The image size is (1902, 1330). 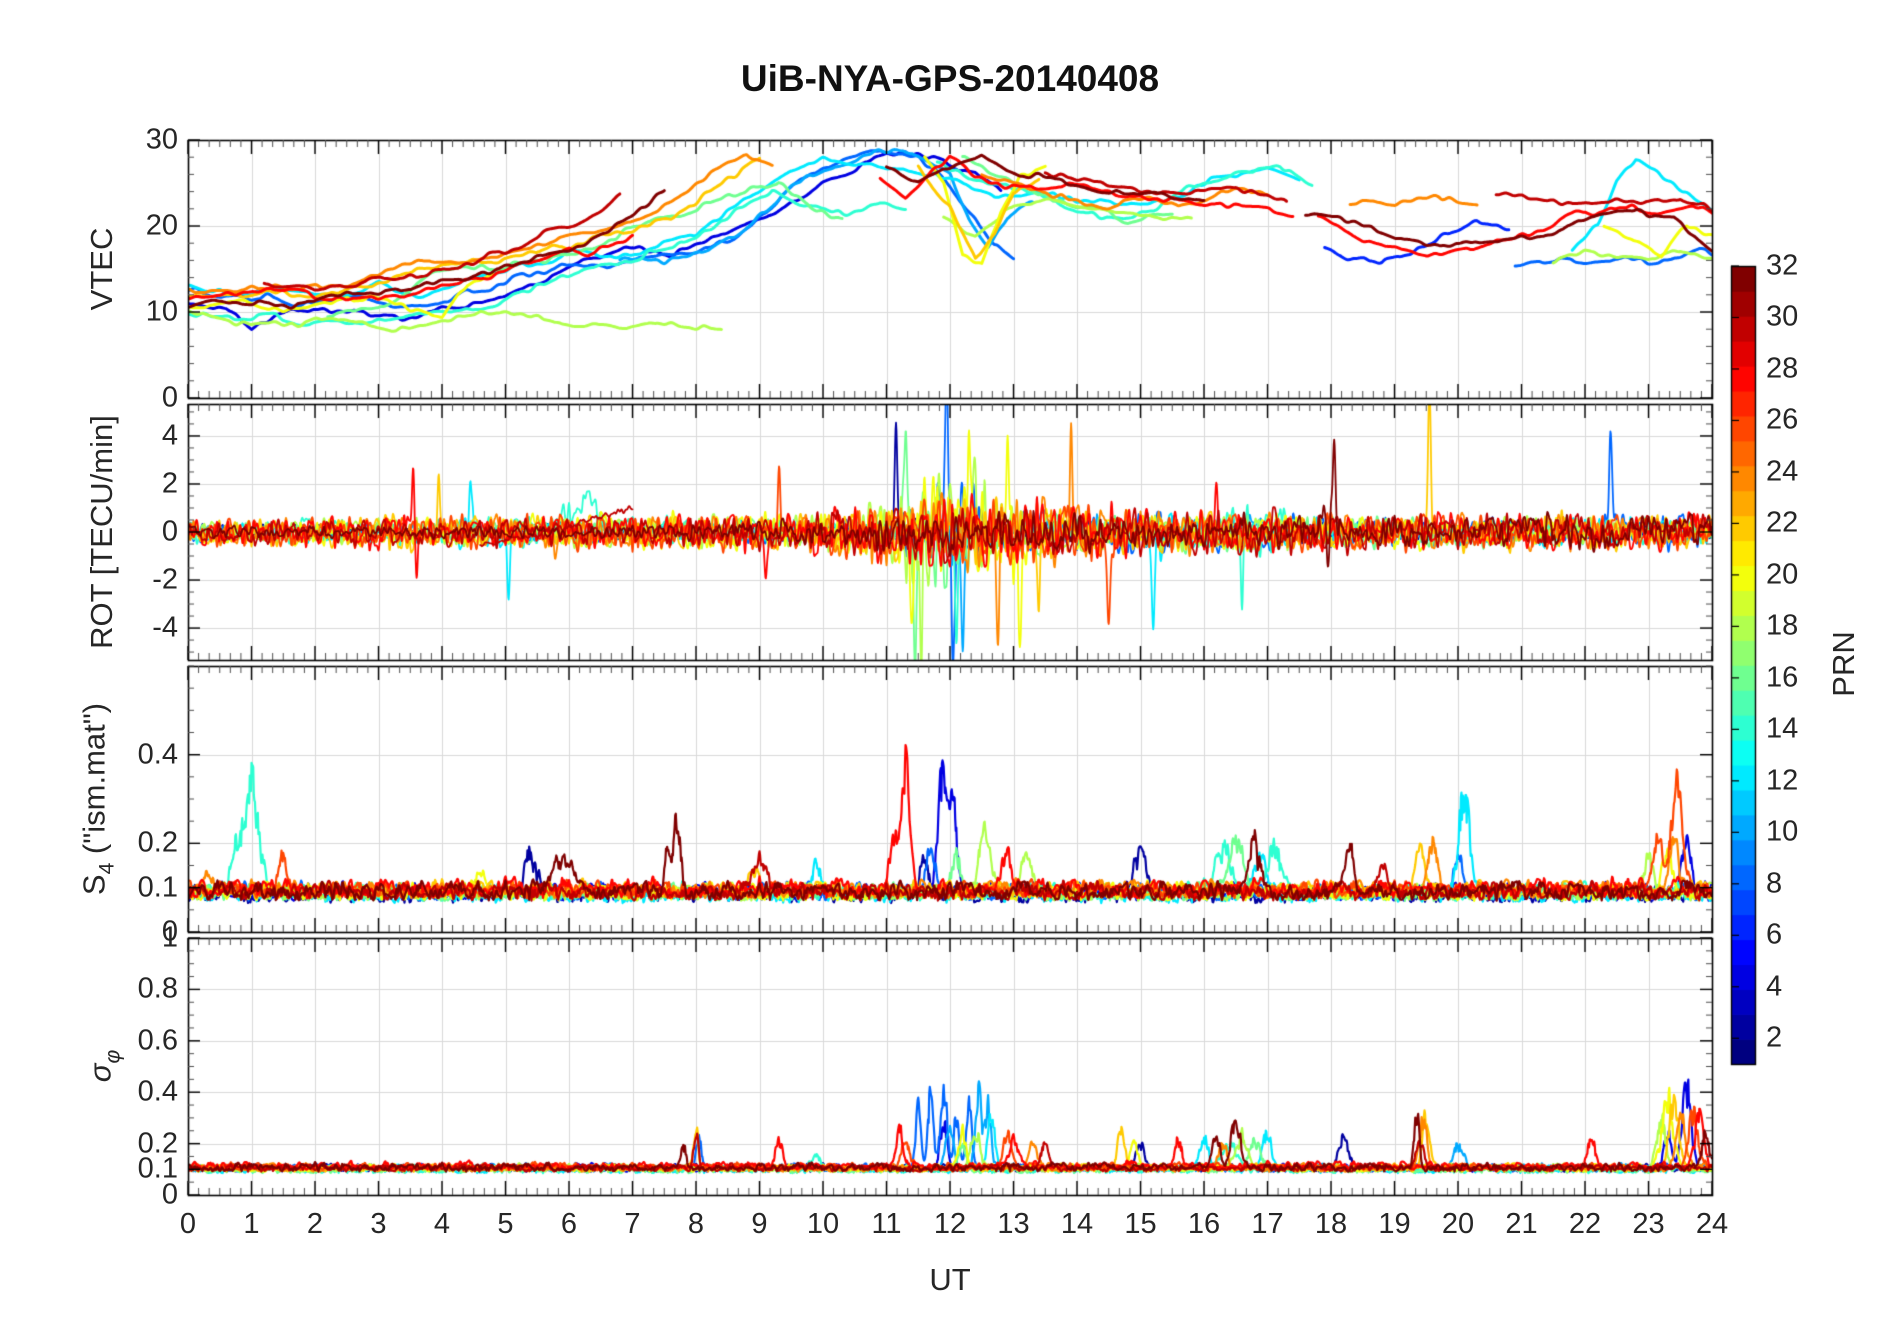 What do you see at coordinates (1782, 780) in the screenshot?
I see `colorbar-tick-label: 12` at bounding box center [1782, 780].